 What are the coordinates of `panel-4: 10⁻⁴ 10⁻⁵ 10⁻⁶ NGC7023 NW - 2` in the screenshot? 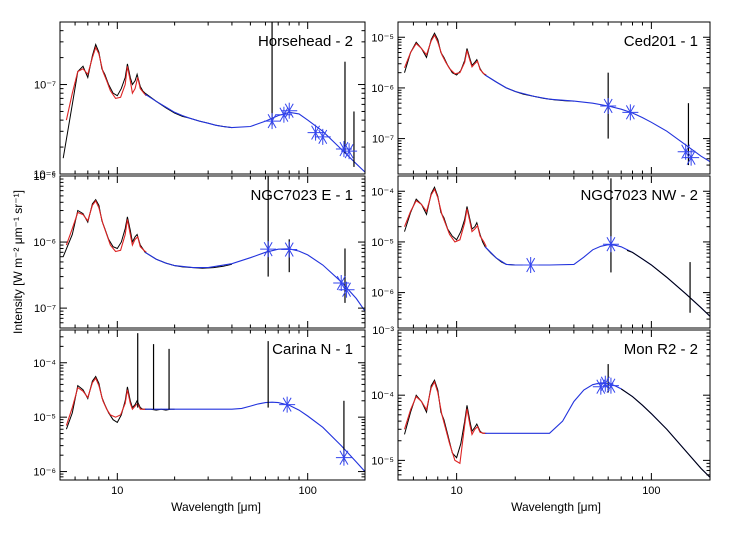 It's located at (541, 252).